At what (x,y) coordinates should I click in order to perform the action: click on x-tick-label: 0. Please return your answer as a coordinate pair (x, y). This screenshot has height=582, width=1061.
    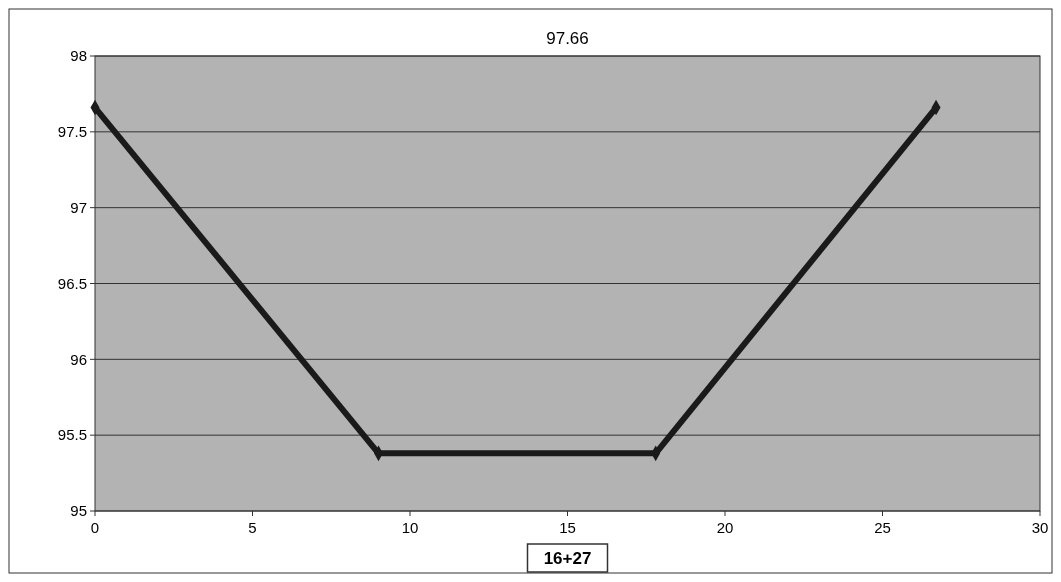
    Looking at the image, I should click on (95, 527).